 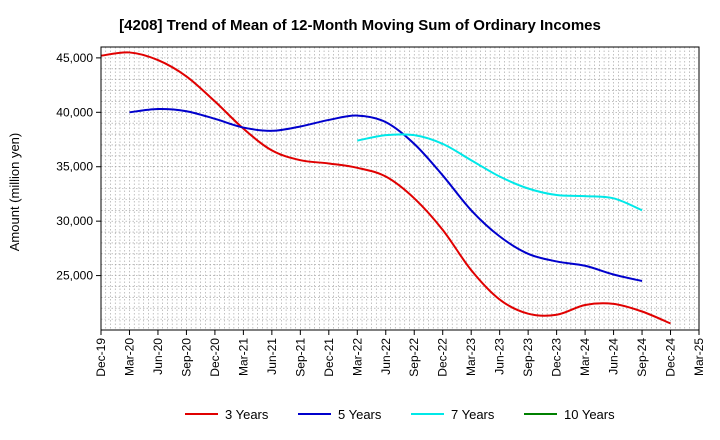 I want to click on y-tick-label: 35,000, so click(x=74, y=167).